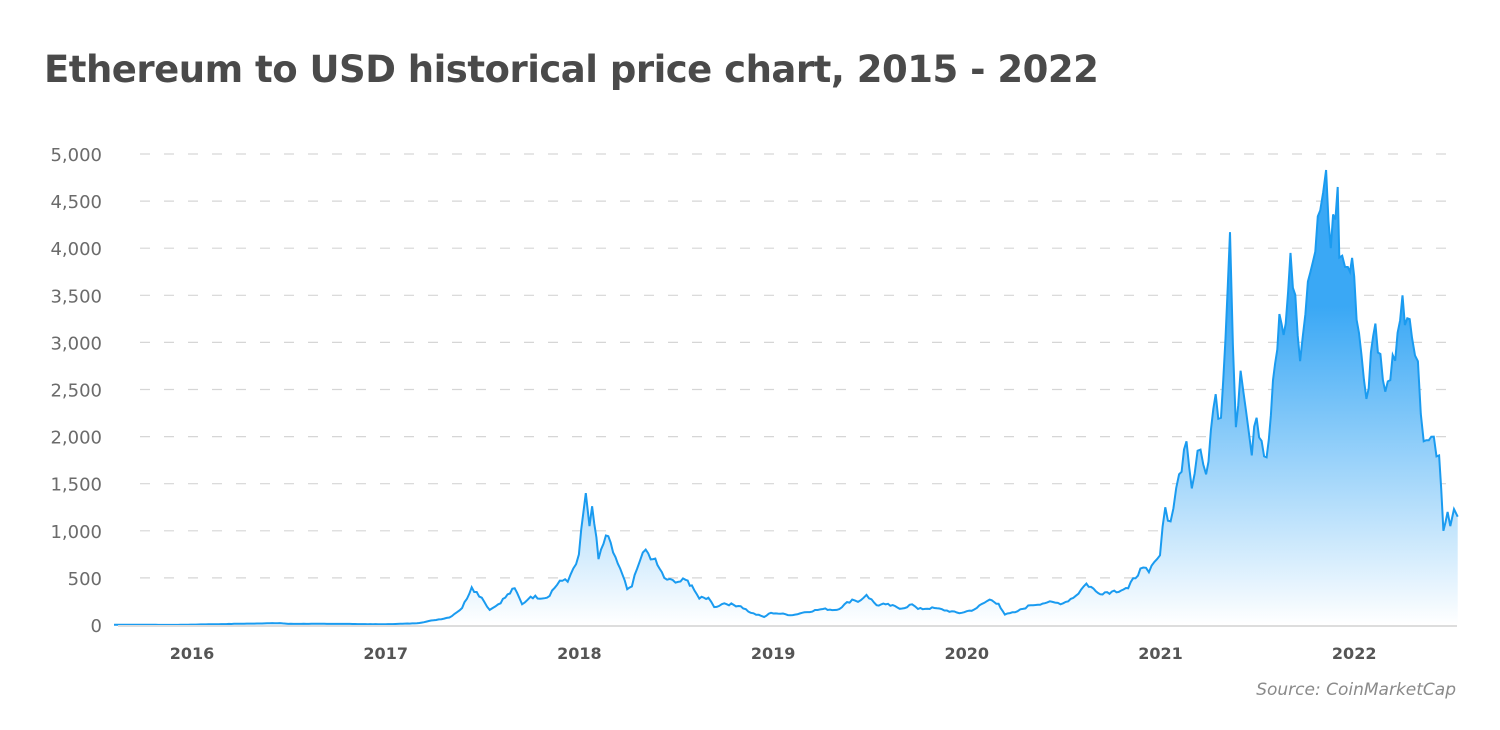 This screenshot has height=730, width=1500. I want to click on y-tick-label: 1,500, so click(76, 485).